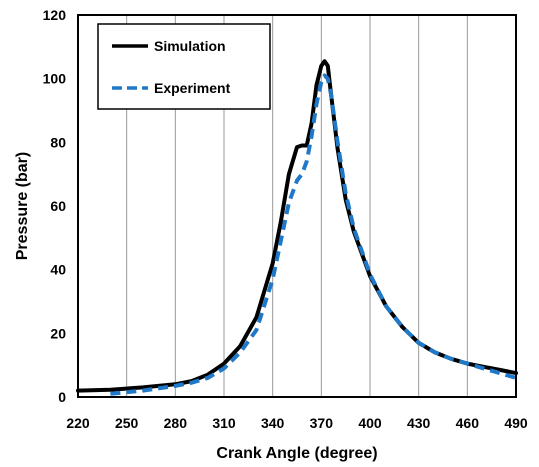  What do you see at coordinates (58, 333) in the screenshot?
I see `y-tick-label-20: 20` at bounding box center [58, 333].